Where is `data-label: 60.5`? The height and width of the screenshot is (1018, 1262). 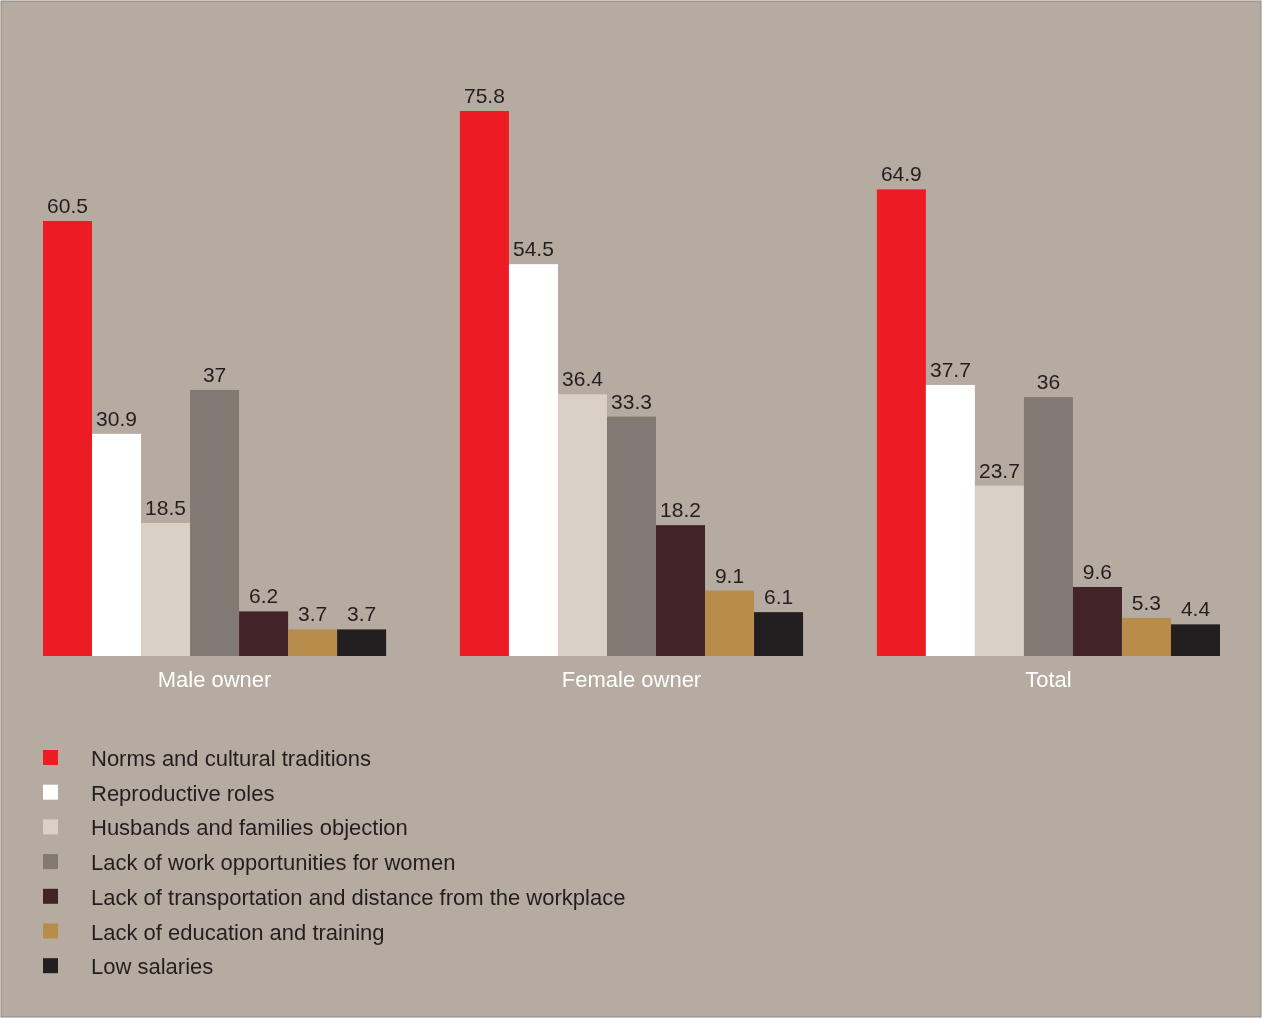 data-label: 60.5 is located at coordinates (67, 206).